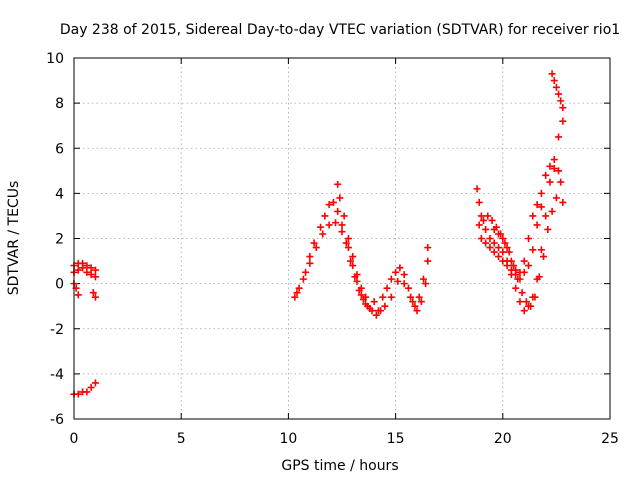 This screenshot has width=640, height=480. What do you see at coordinates (396, 439) in the screenshot?
I see `x-tick-label: 15` at bounding box center [396, 439].